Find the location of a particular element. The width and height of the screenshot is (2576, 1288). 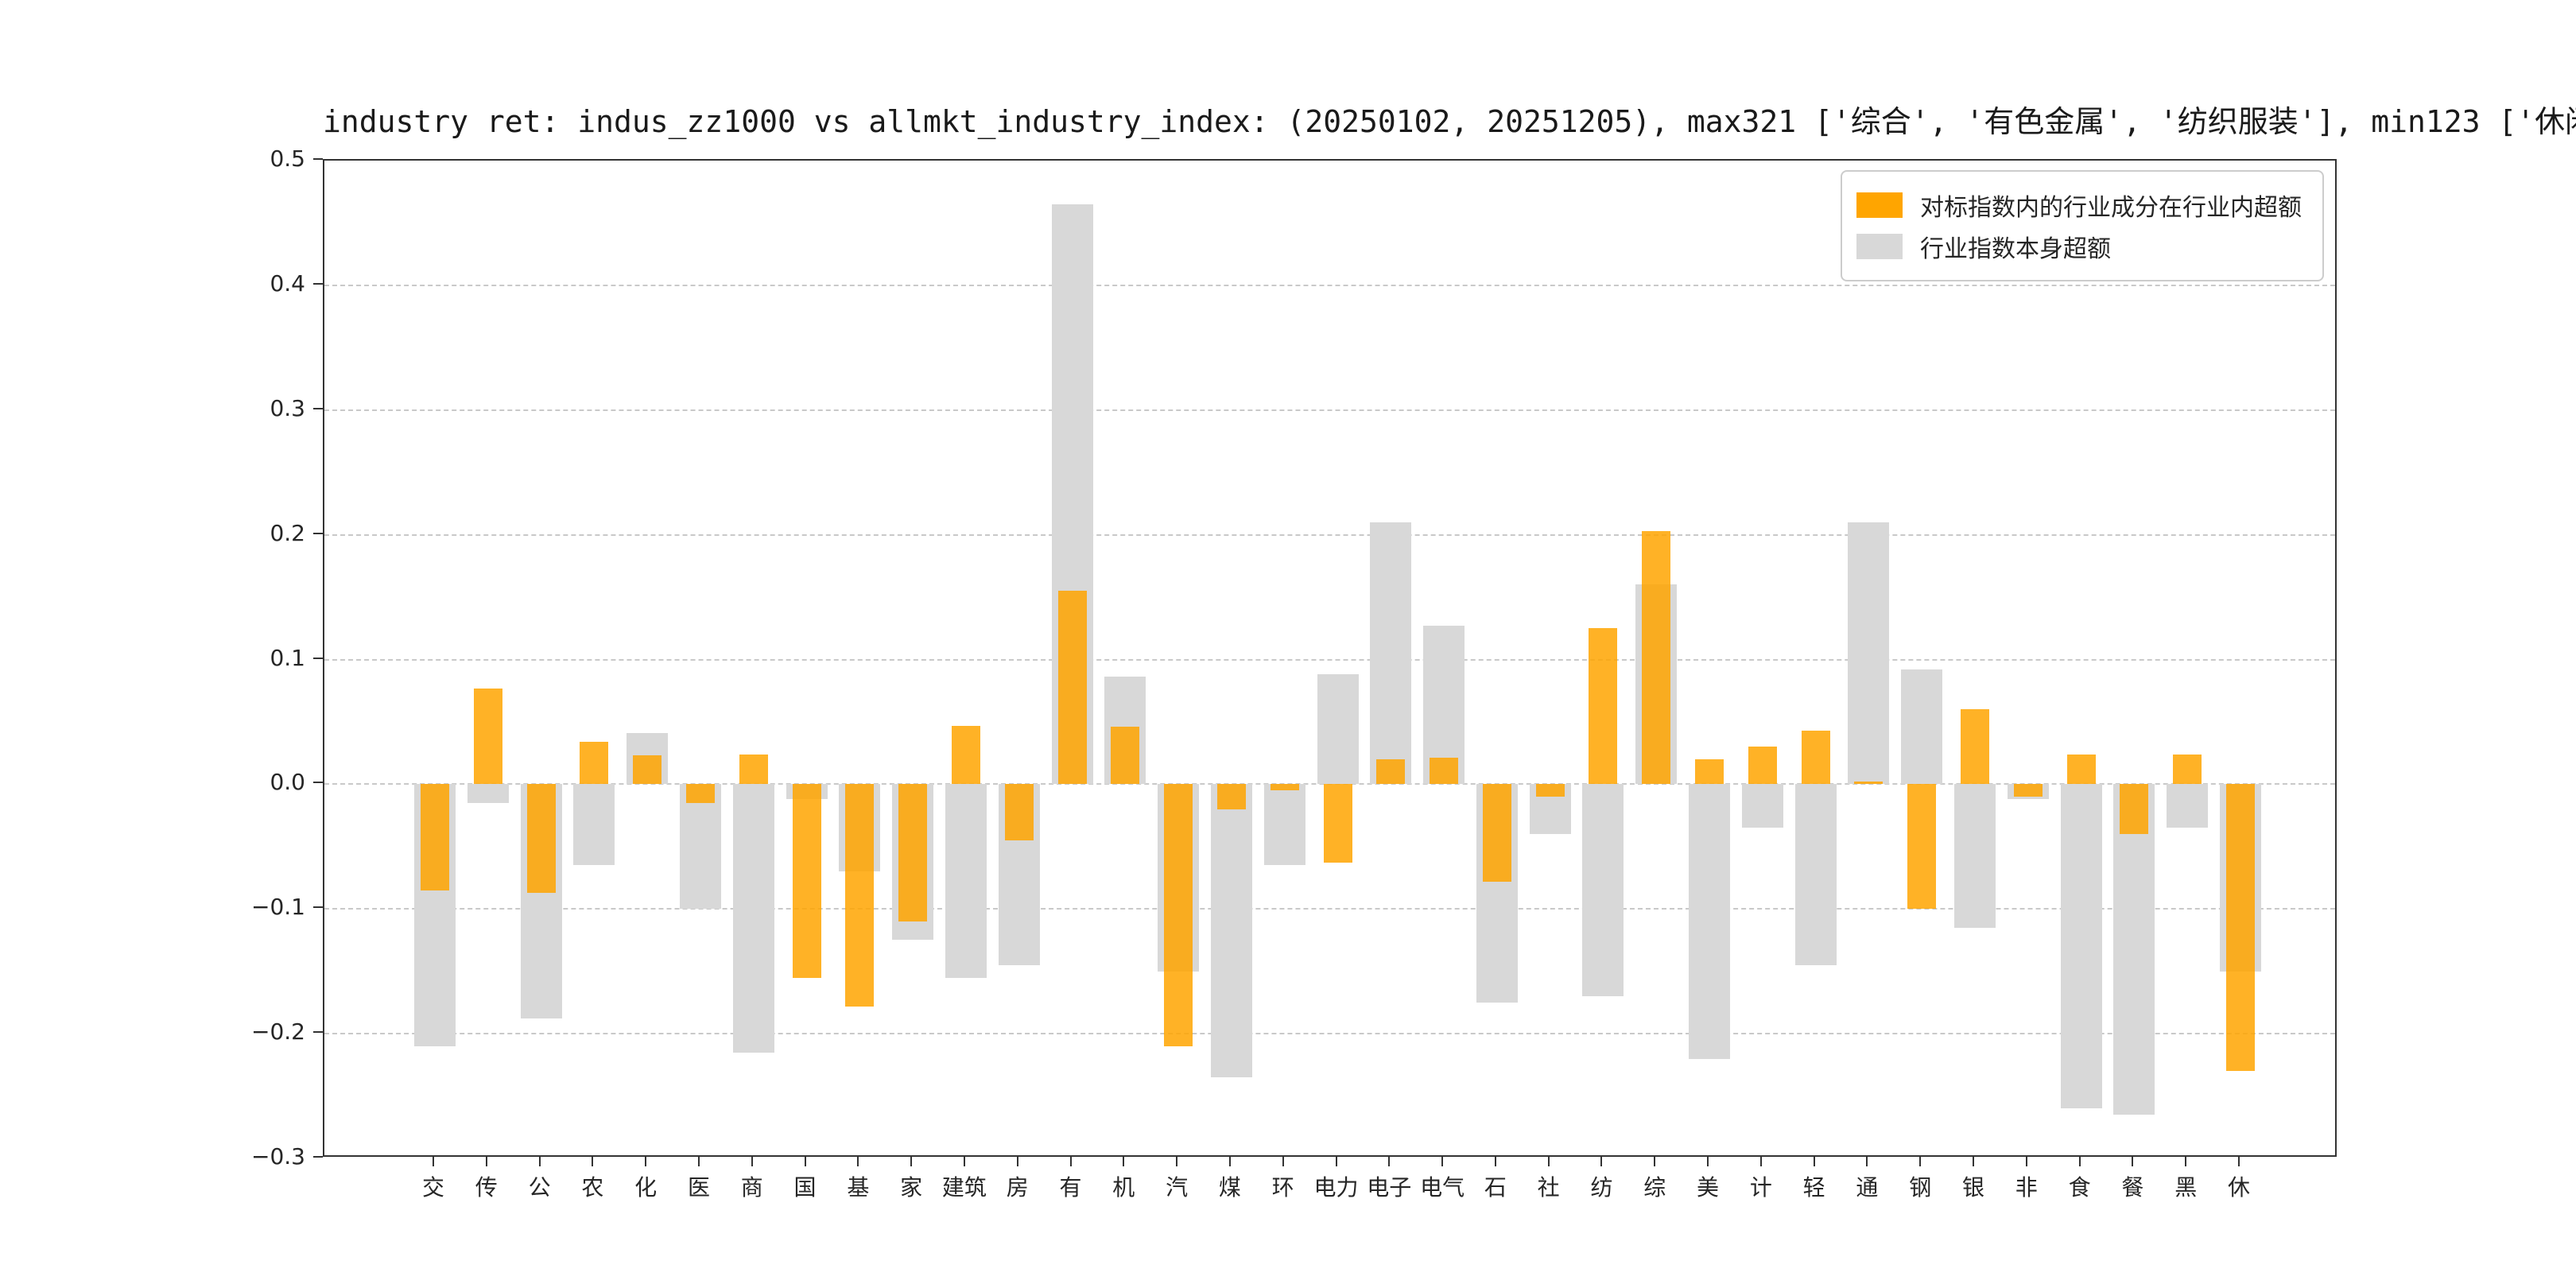

gray-bar-电力 is located at coordinates (1338, 729).